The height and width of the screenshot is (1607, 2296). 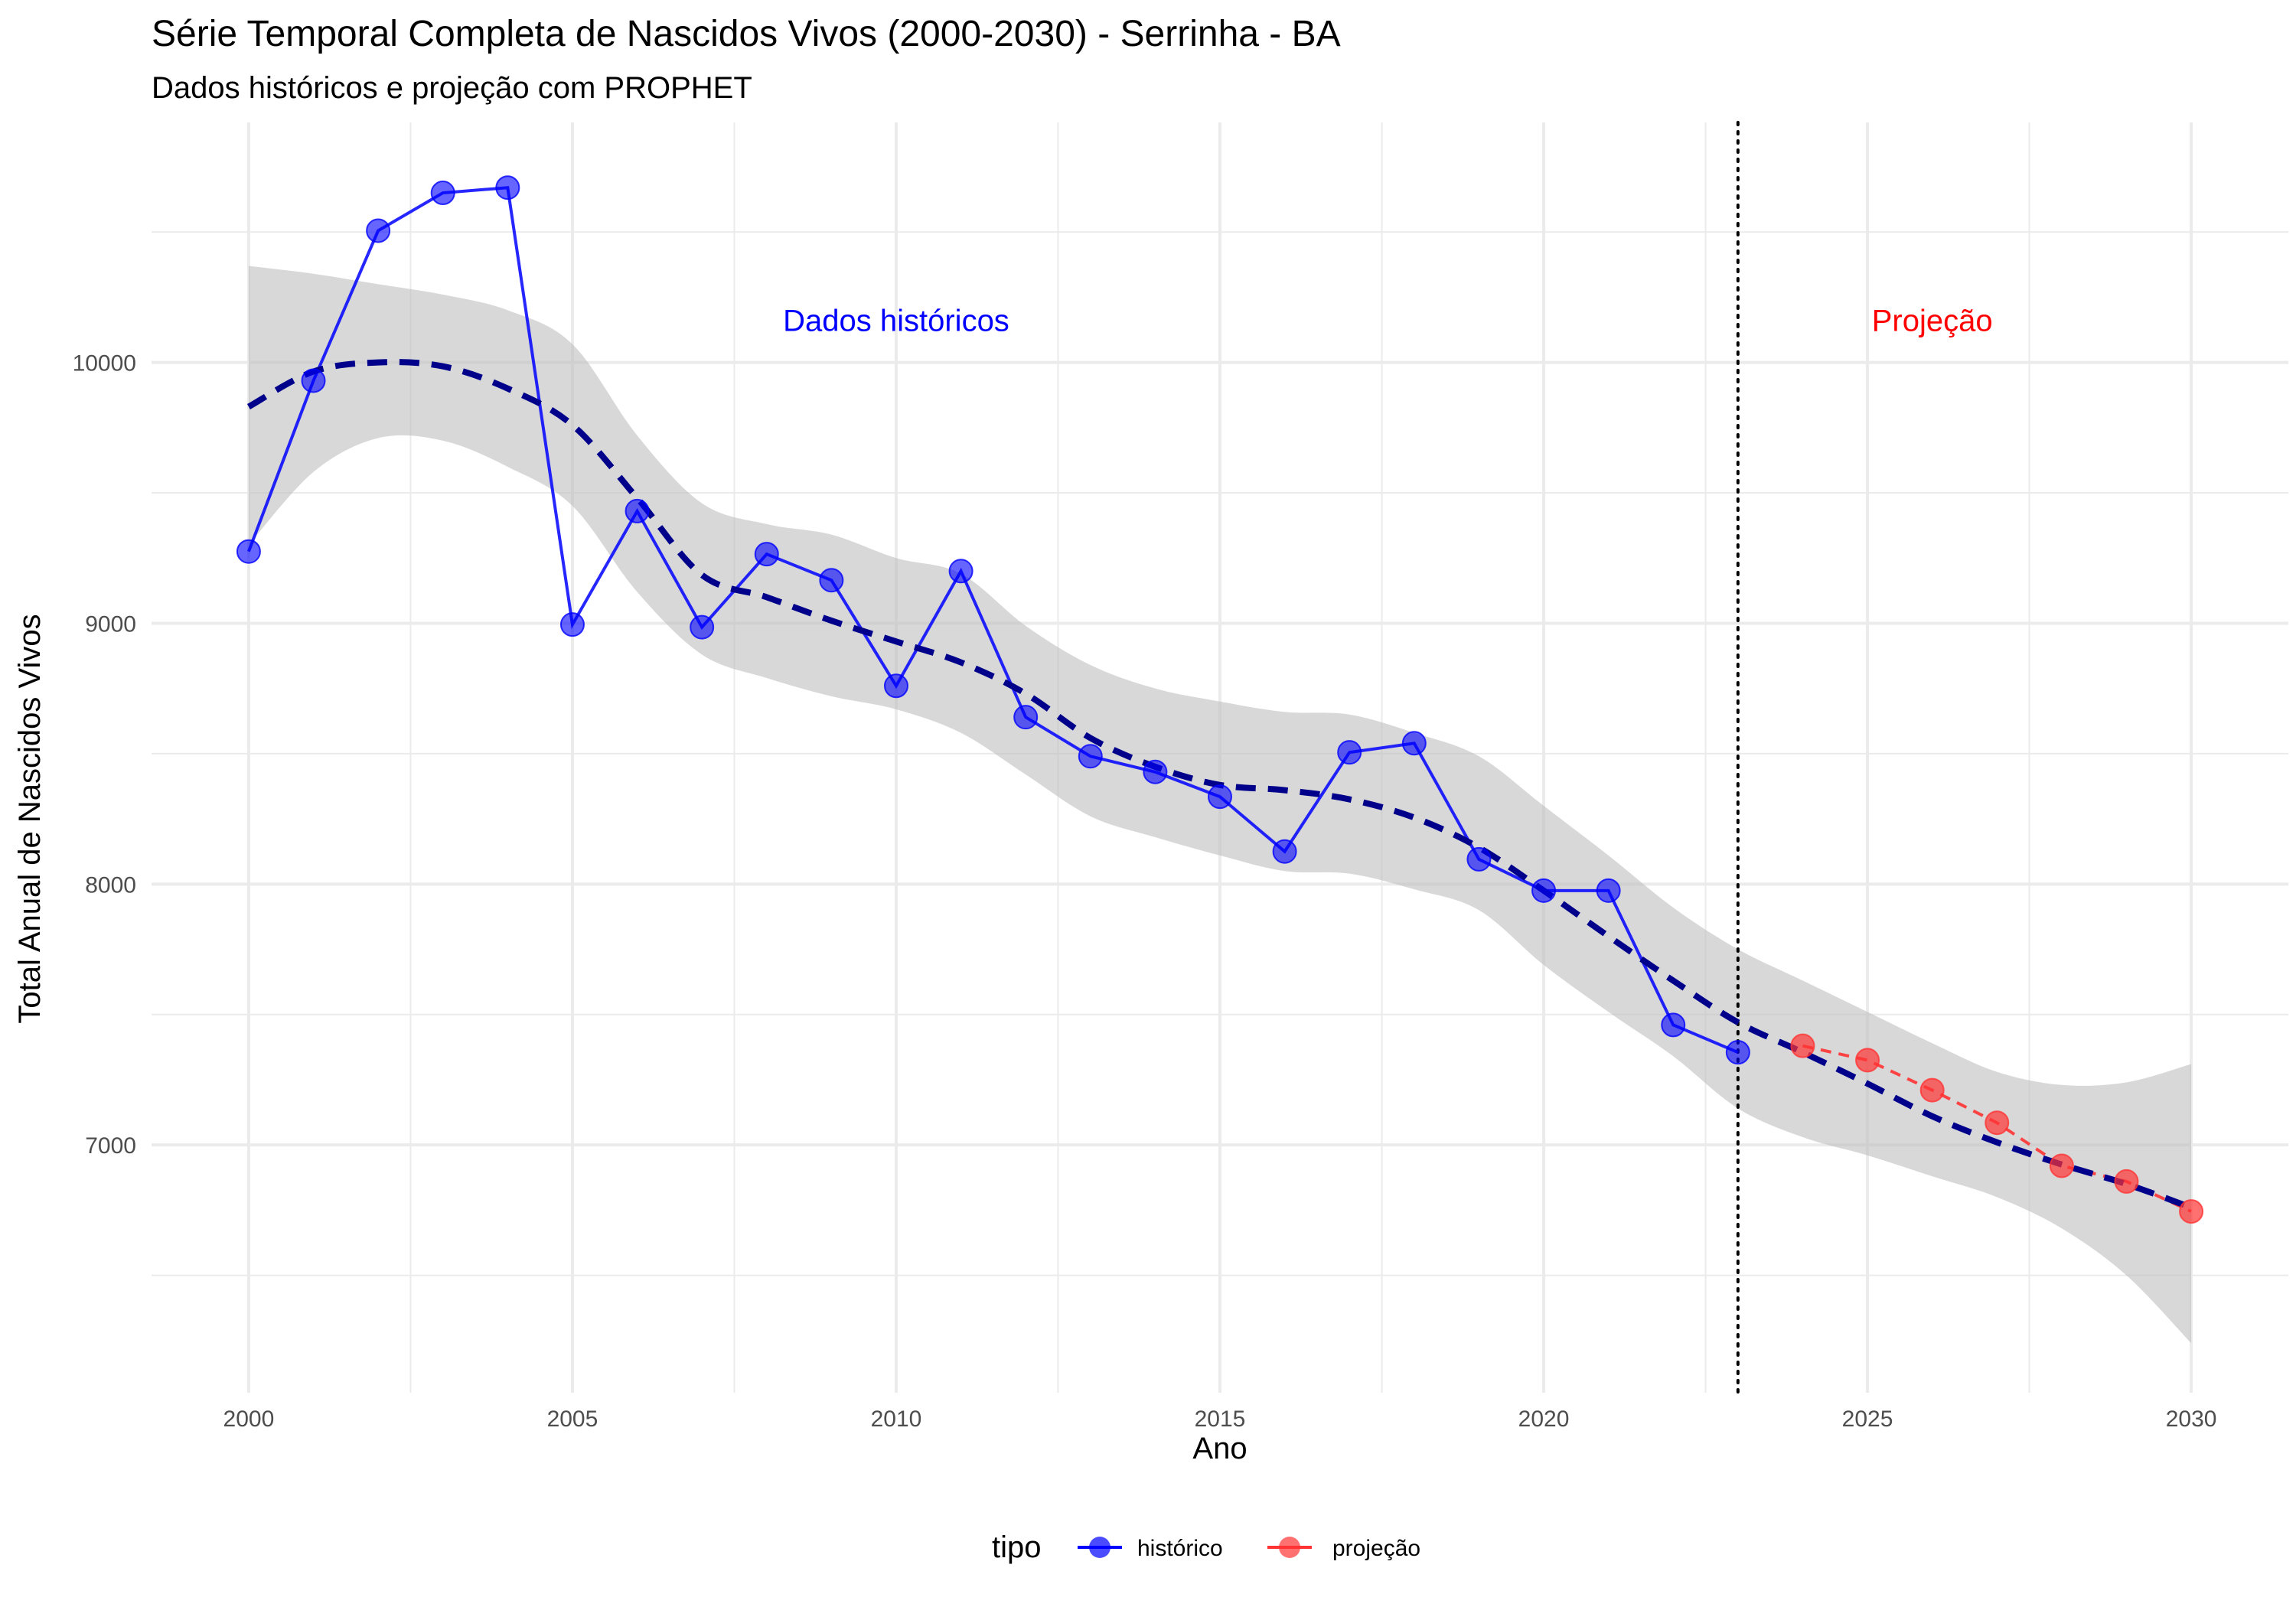 What do you see at coordinates (1220, 1420) in the screenshot?
I see `x-tick-label: 2015` at bounding box center [1220, 1420].